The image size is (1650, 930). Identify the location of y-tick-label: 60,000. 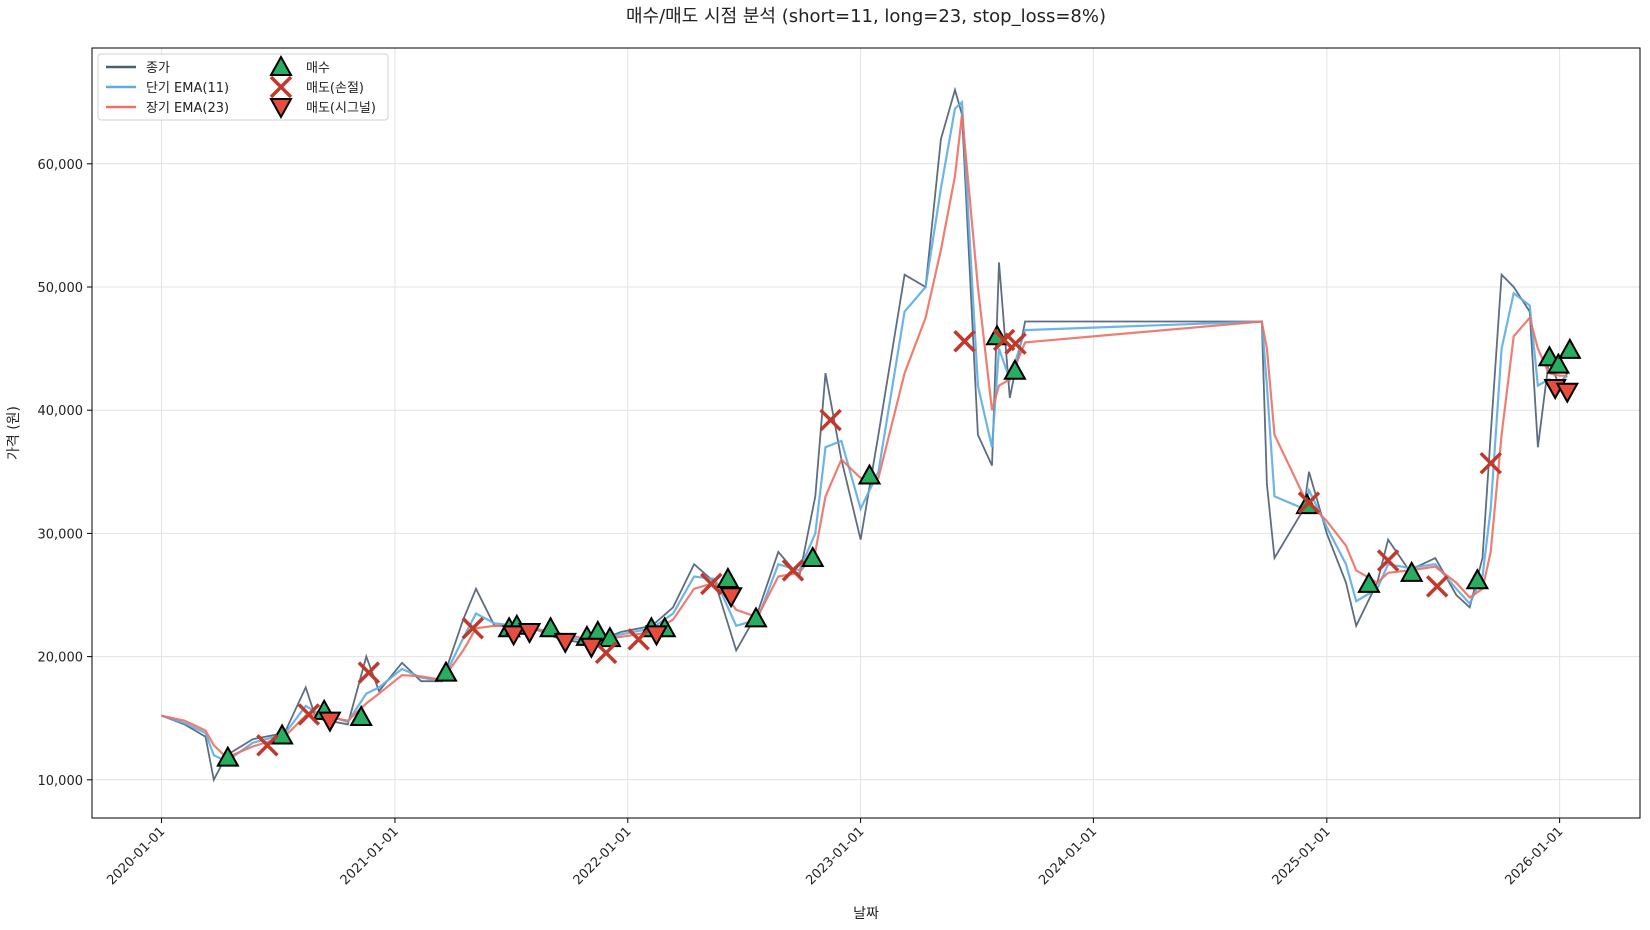
(61, 165).